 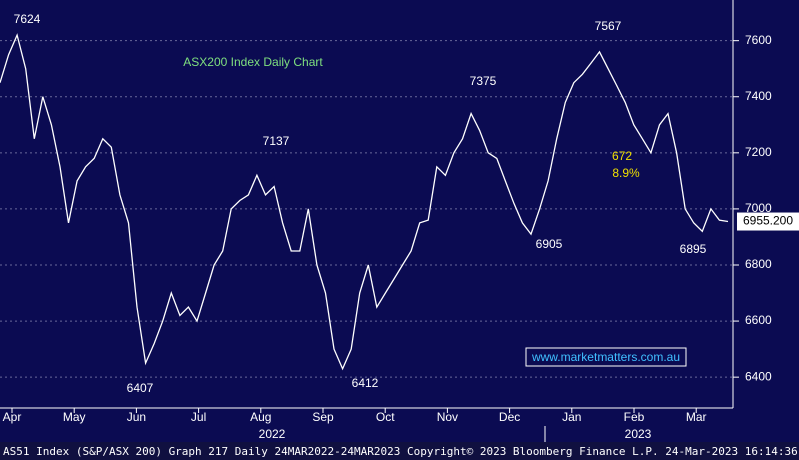 What do you see at coordinates (608, 26) in the screenshot?
I see `annotation: 7567` at bounding box center [608, 26].